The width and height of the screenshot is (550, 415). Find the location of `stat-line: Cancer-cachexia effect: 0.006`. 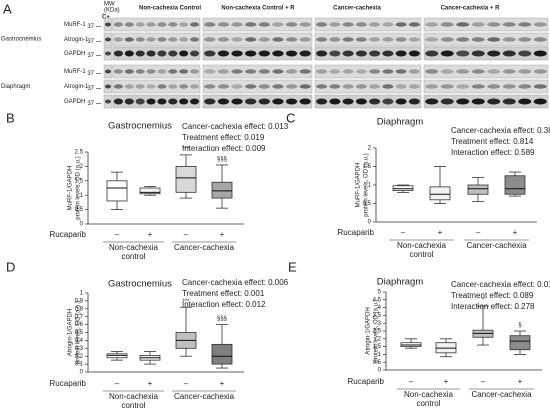

stat-line: Cancer-cachexia effect: 0.006 is located at coordinates (235, 282).